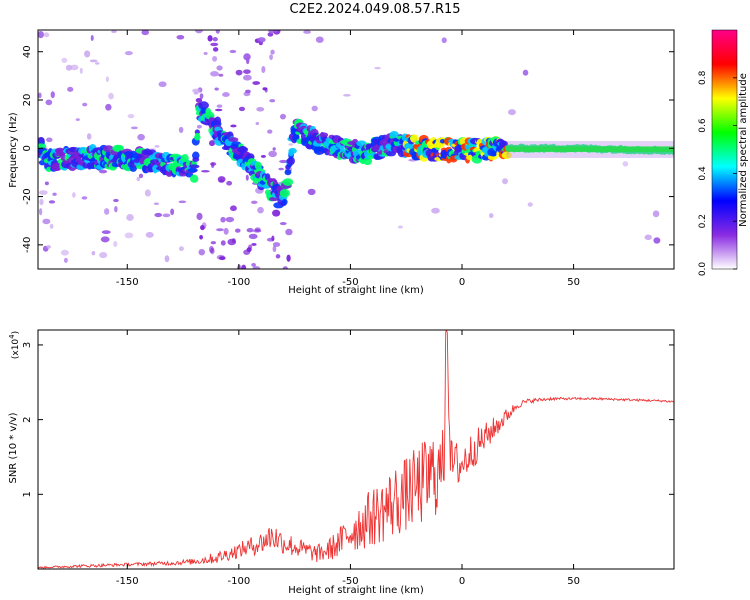 The width and height of the screenshot is (750, 600). I want to click on colorbar-tick-label: 0.6, so click(703, 125).